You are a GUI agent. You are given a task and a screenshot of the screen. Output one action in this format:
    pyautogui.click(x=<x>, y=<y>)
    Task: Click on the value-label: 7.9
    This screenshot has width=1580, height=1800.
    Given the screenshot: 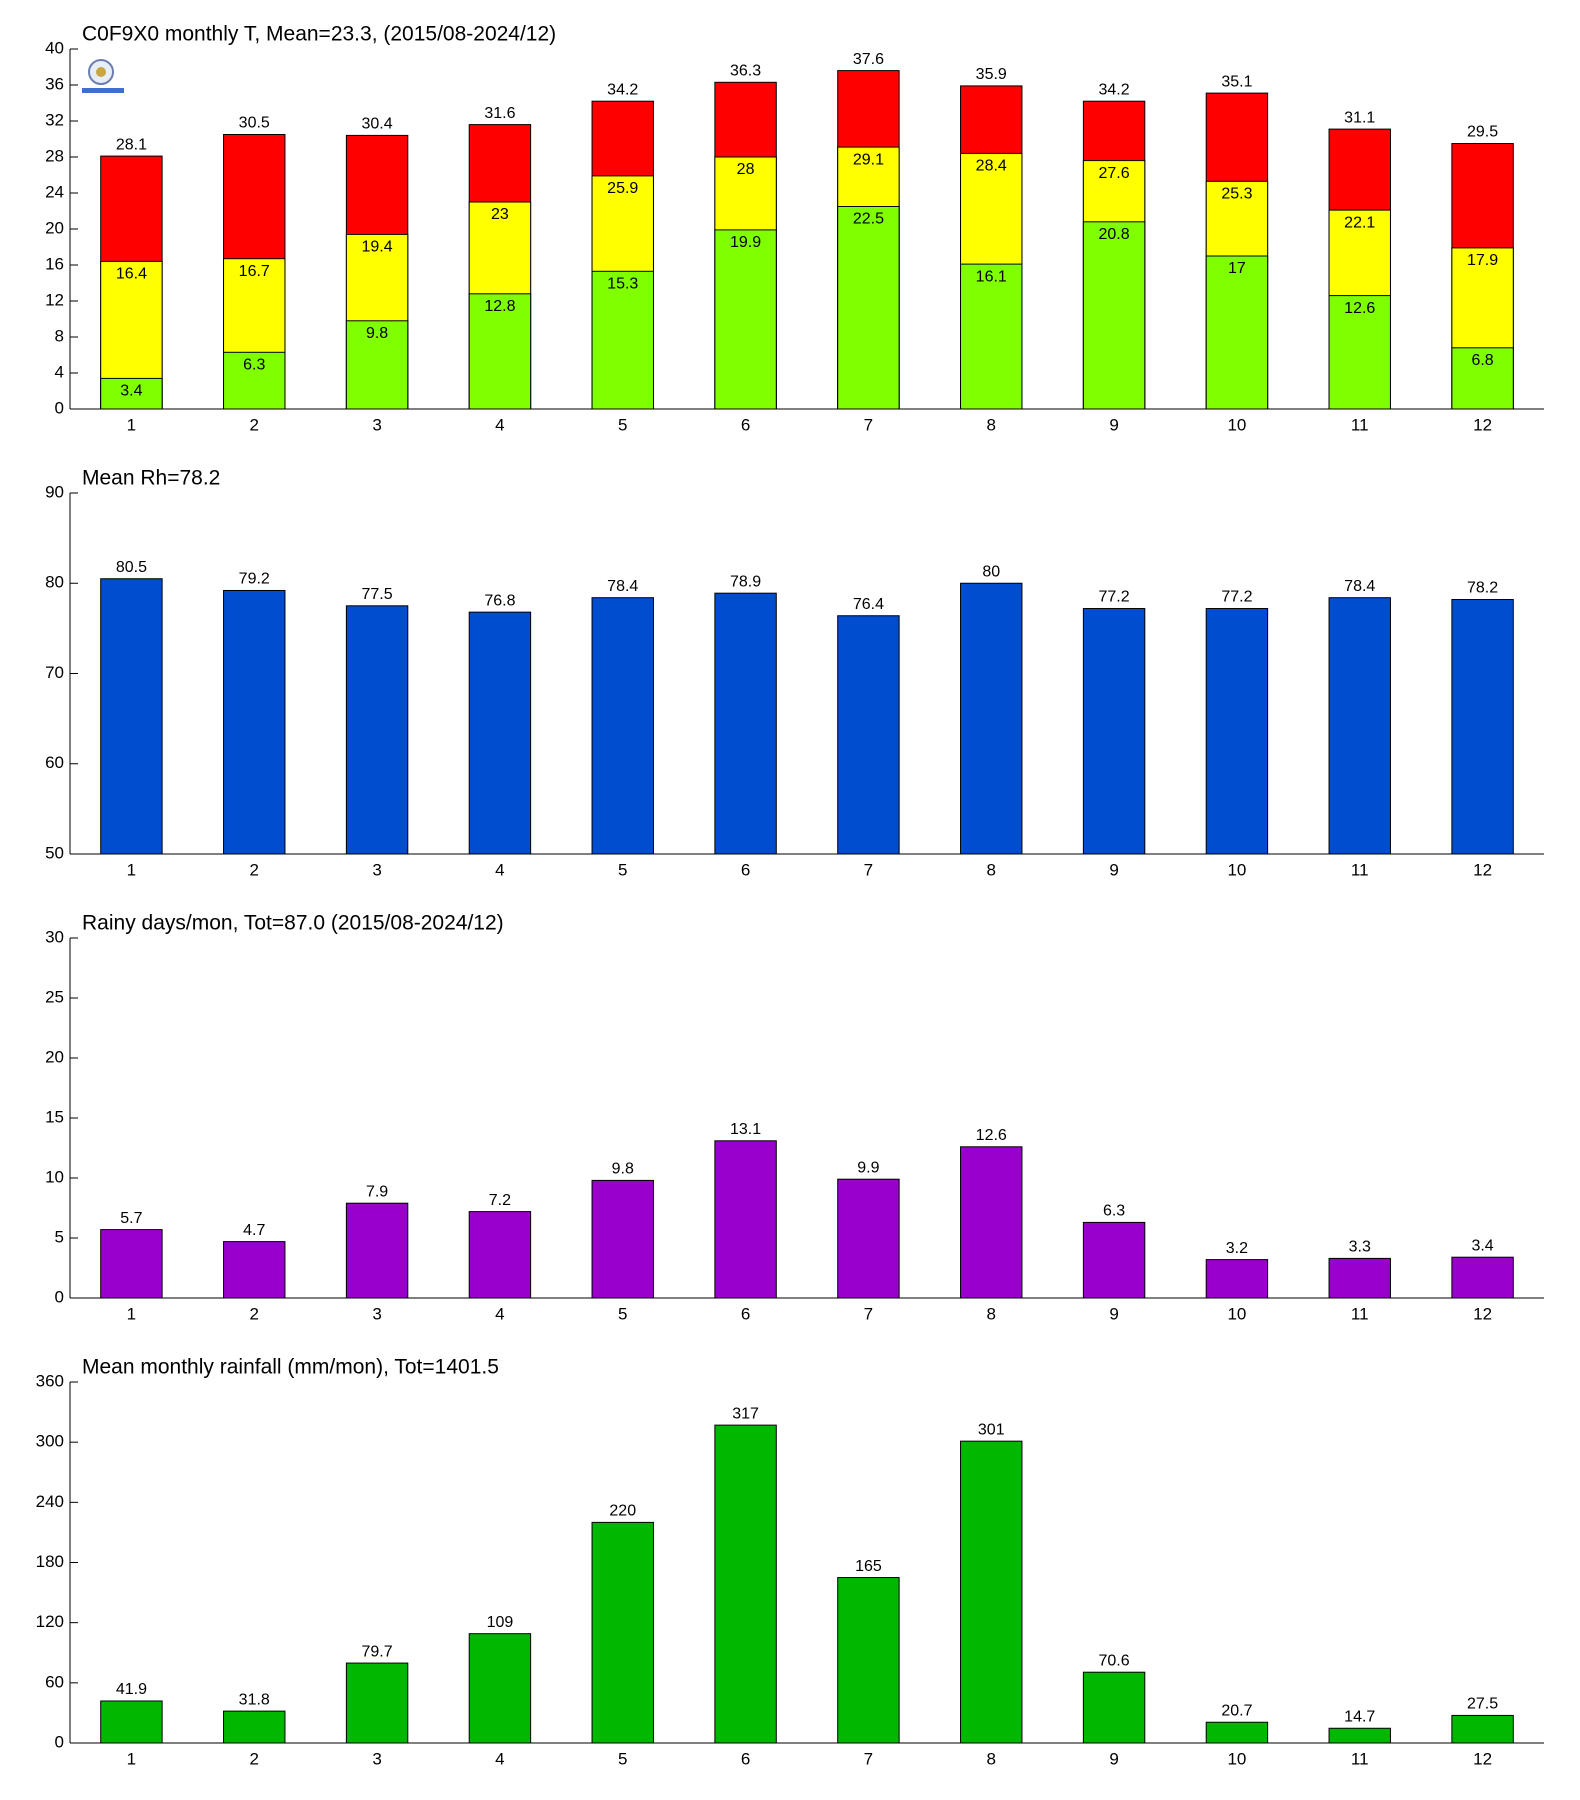 What is the action you would take?
    pyautogui.click(x=377, y=1191)
    